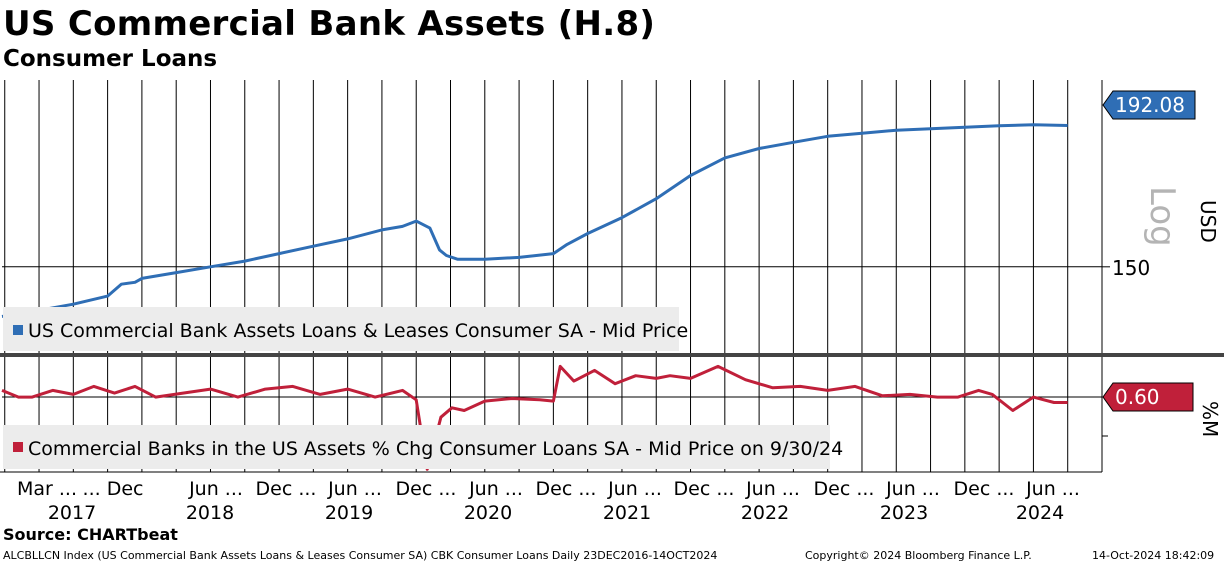 Image resolution: width=1224 pixels, height=566 pixels. Describe the element at coordinates (1137, 397) in the screenshot. I see `last-value-bottom-label: 0.60` at that location.